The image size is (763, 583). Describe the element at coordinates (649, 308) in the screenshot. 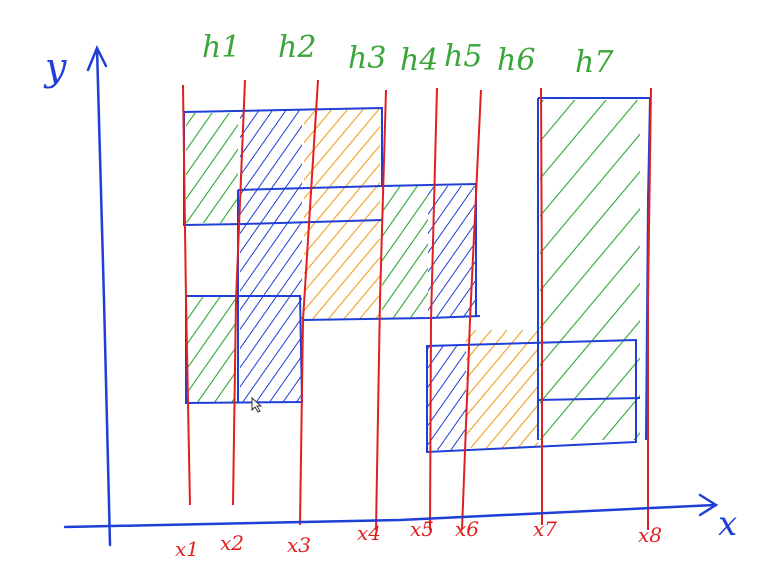

I see `sweep-line-x8` at that location.